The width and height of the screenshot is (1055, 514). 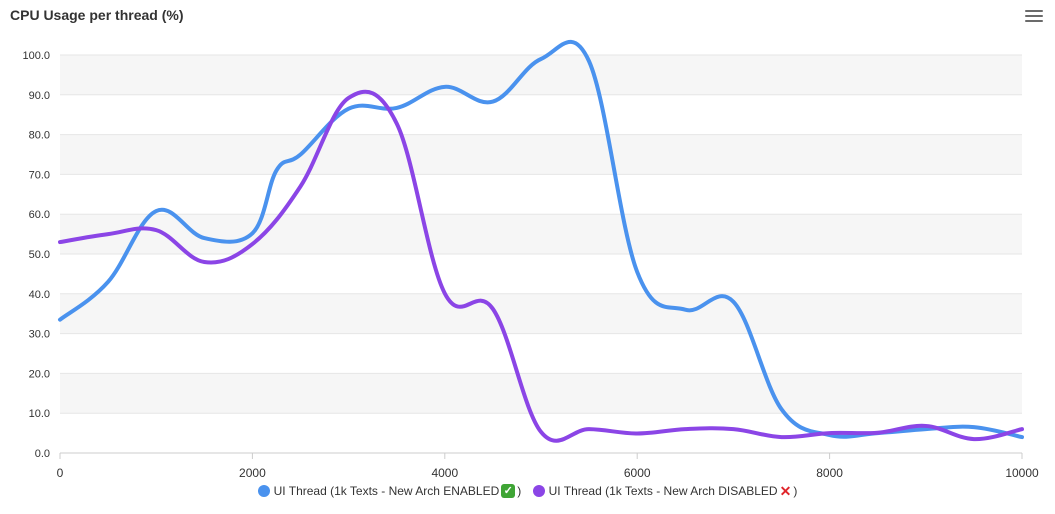 What do you see at coordinates (386, 491) in the screenshot?
I see `legend-label-enabled: UI Thread (1k Texts - New Arch ENABLED` at bounding box center [386, 491].